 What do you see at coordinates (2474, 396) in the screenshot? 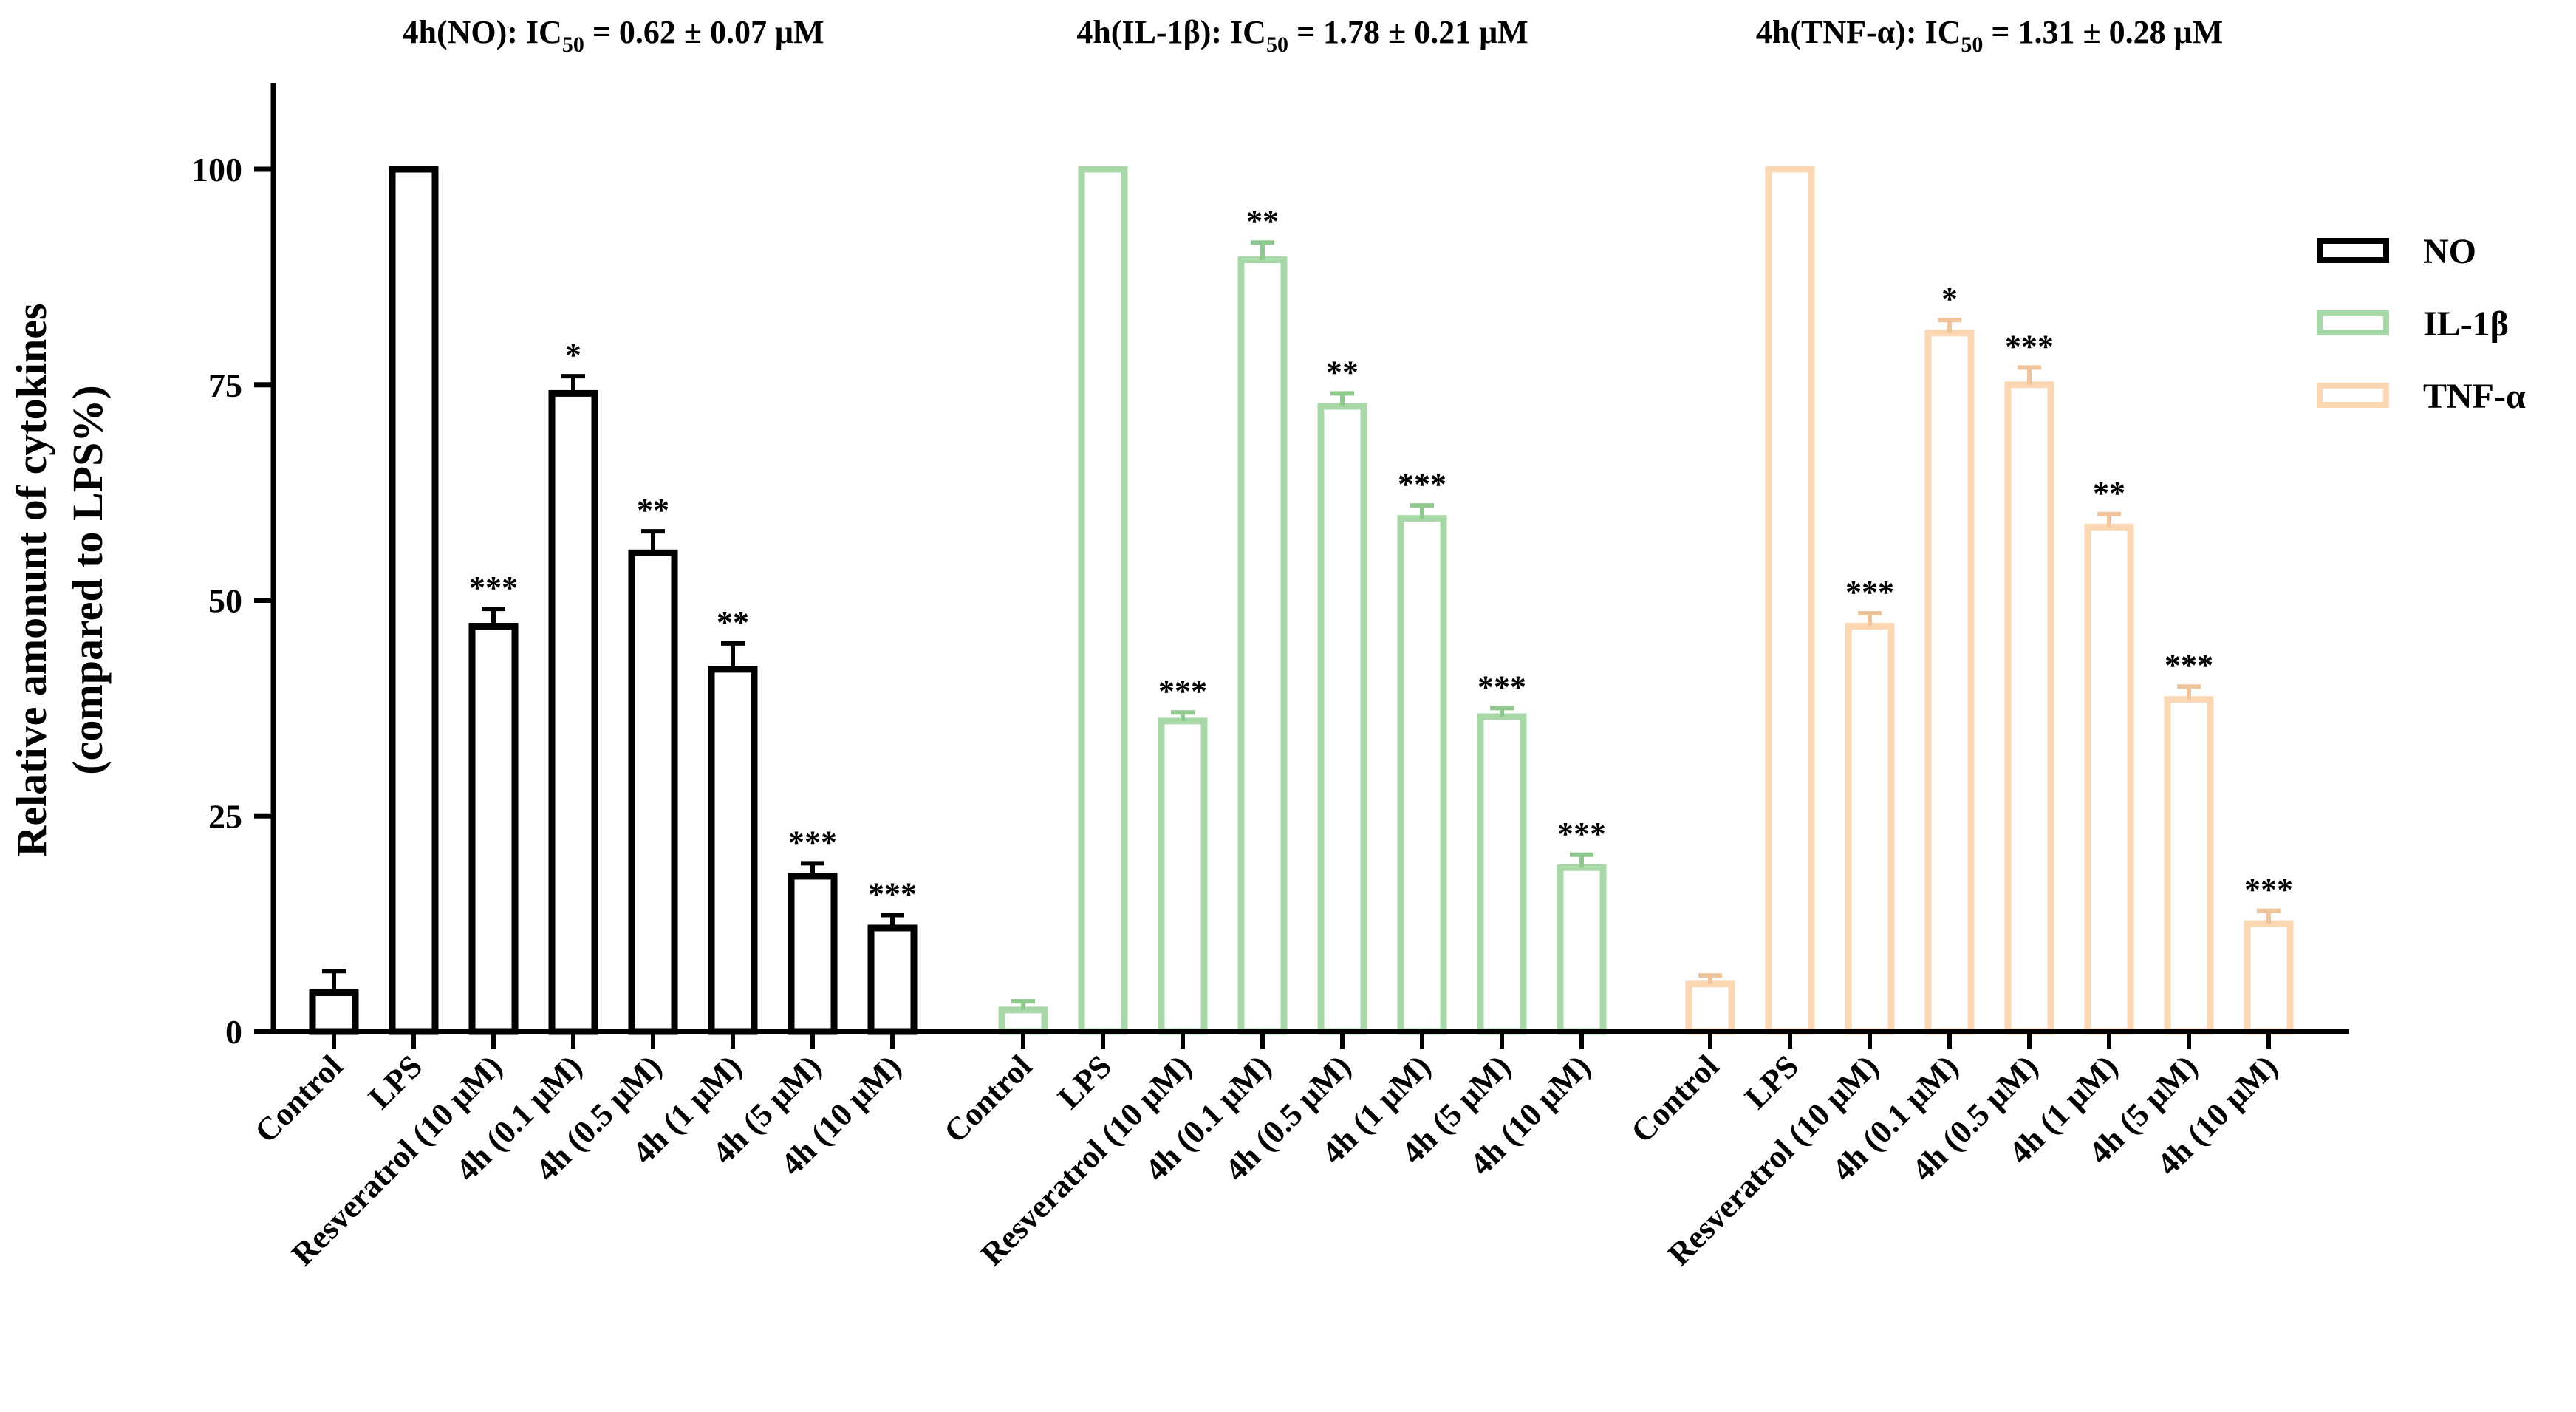
I see `legend-label: TNF-α` at bounding box center [2474, 396].